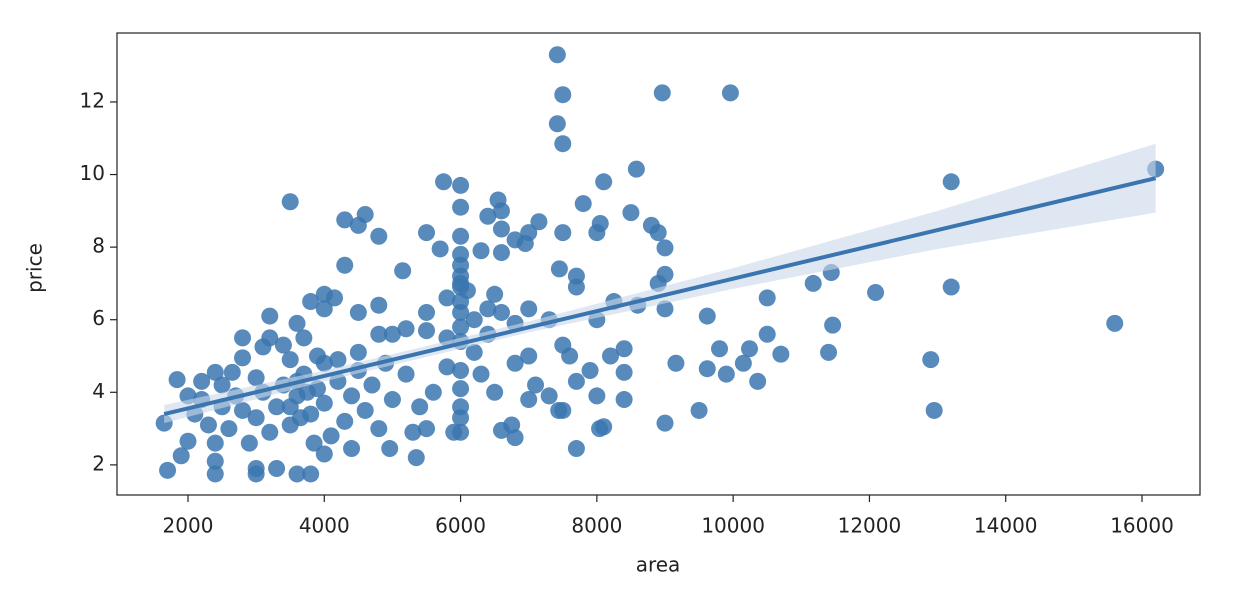  I want to click on x-tick-label: 10000, so click(733, 526).